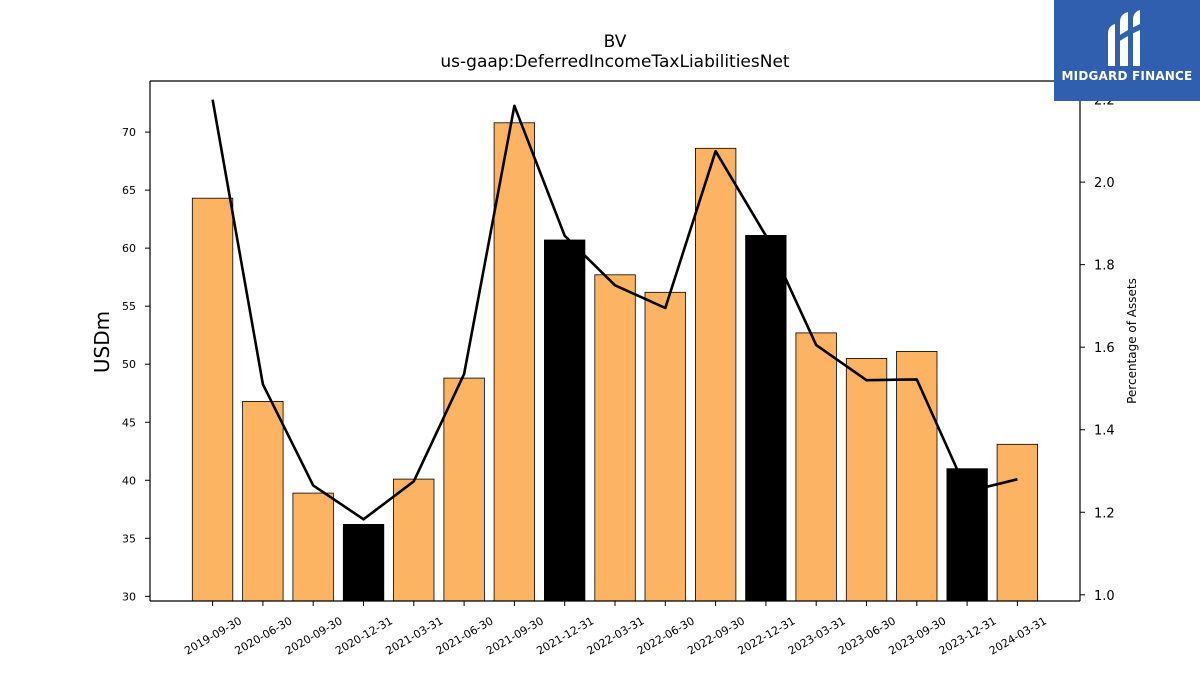 This screenshot has width=1200, height=675. I want to click on y-tick-label: 70, so click(129, 132).